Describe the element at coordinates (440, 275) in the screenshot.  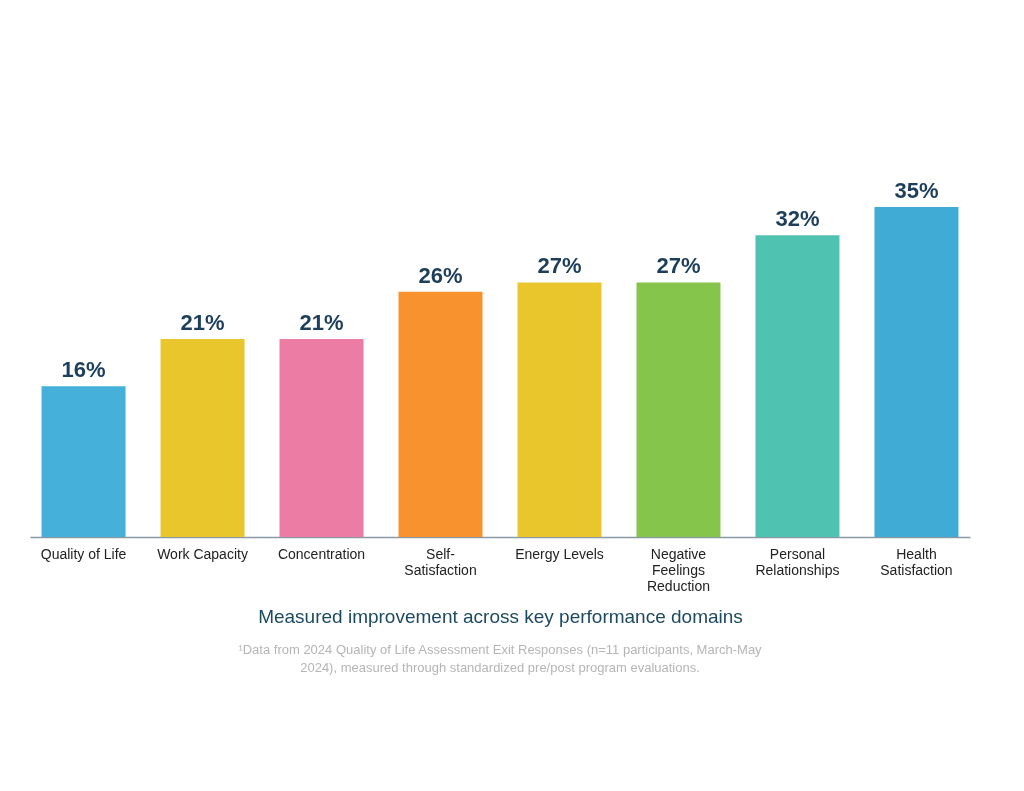
I see `data-label: 26%` at that location.